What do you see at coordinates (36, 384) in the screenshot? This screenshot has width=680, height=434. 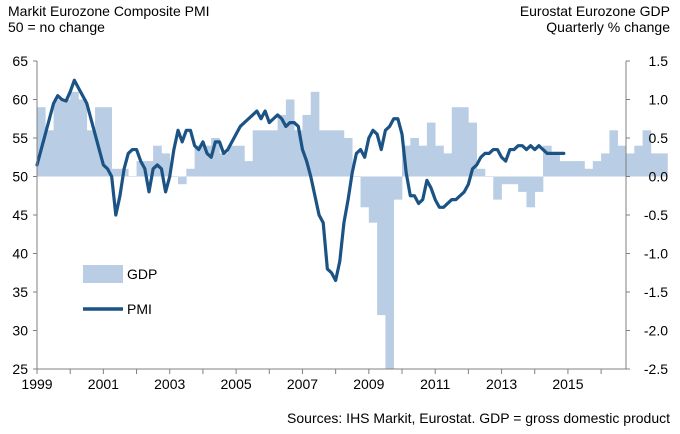 I see `x-tick-label: 1999` at bounding box center [36, 384].